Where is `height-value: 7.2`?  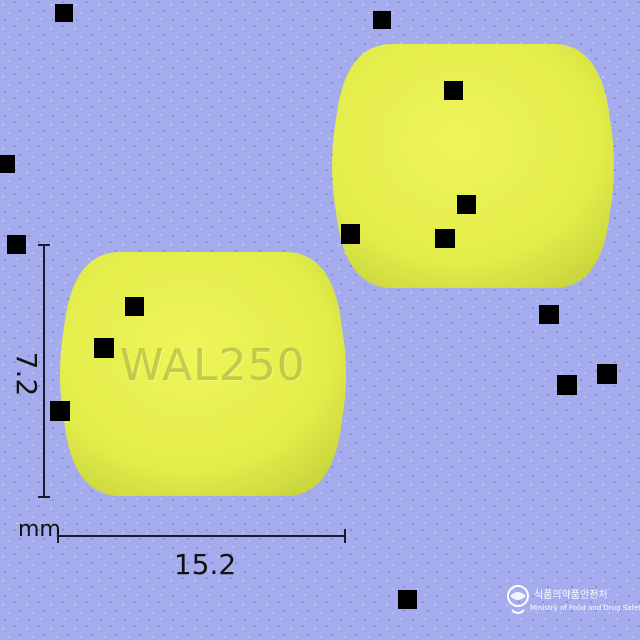 height-value: 7.2 is located at coordinates (26, 374).